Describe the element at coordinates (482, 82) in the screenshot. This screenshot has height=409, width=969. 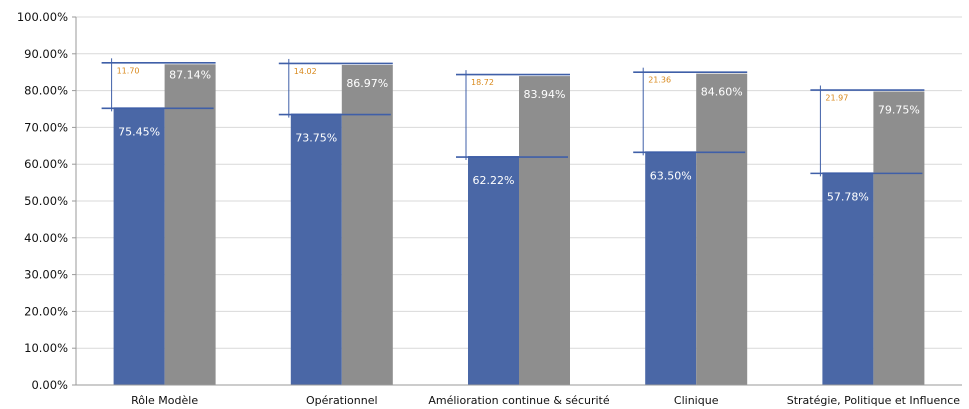
I see `gap-label: 18.72` at that location.